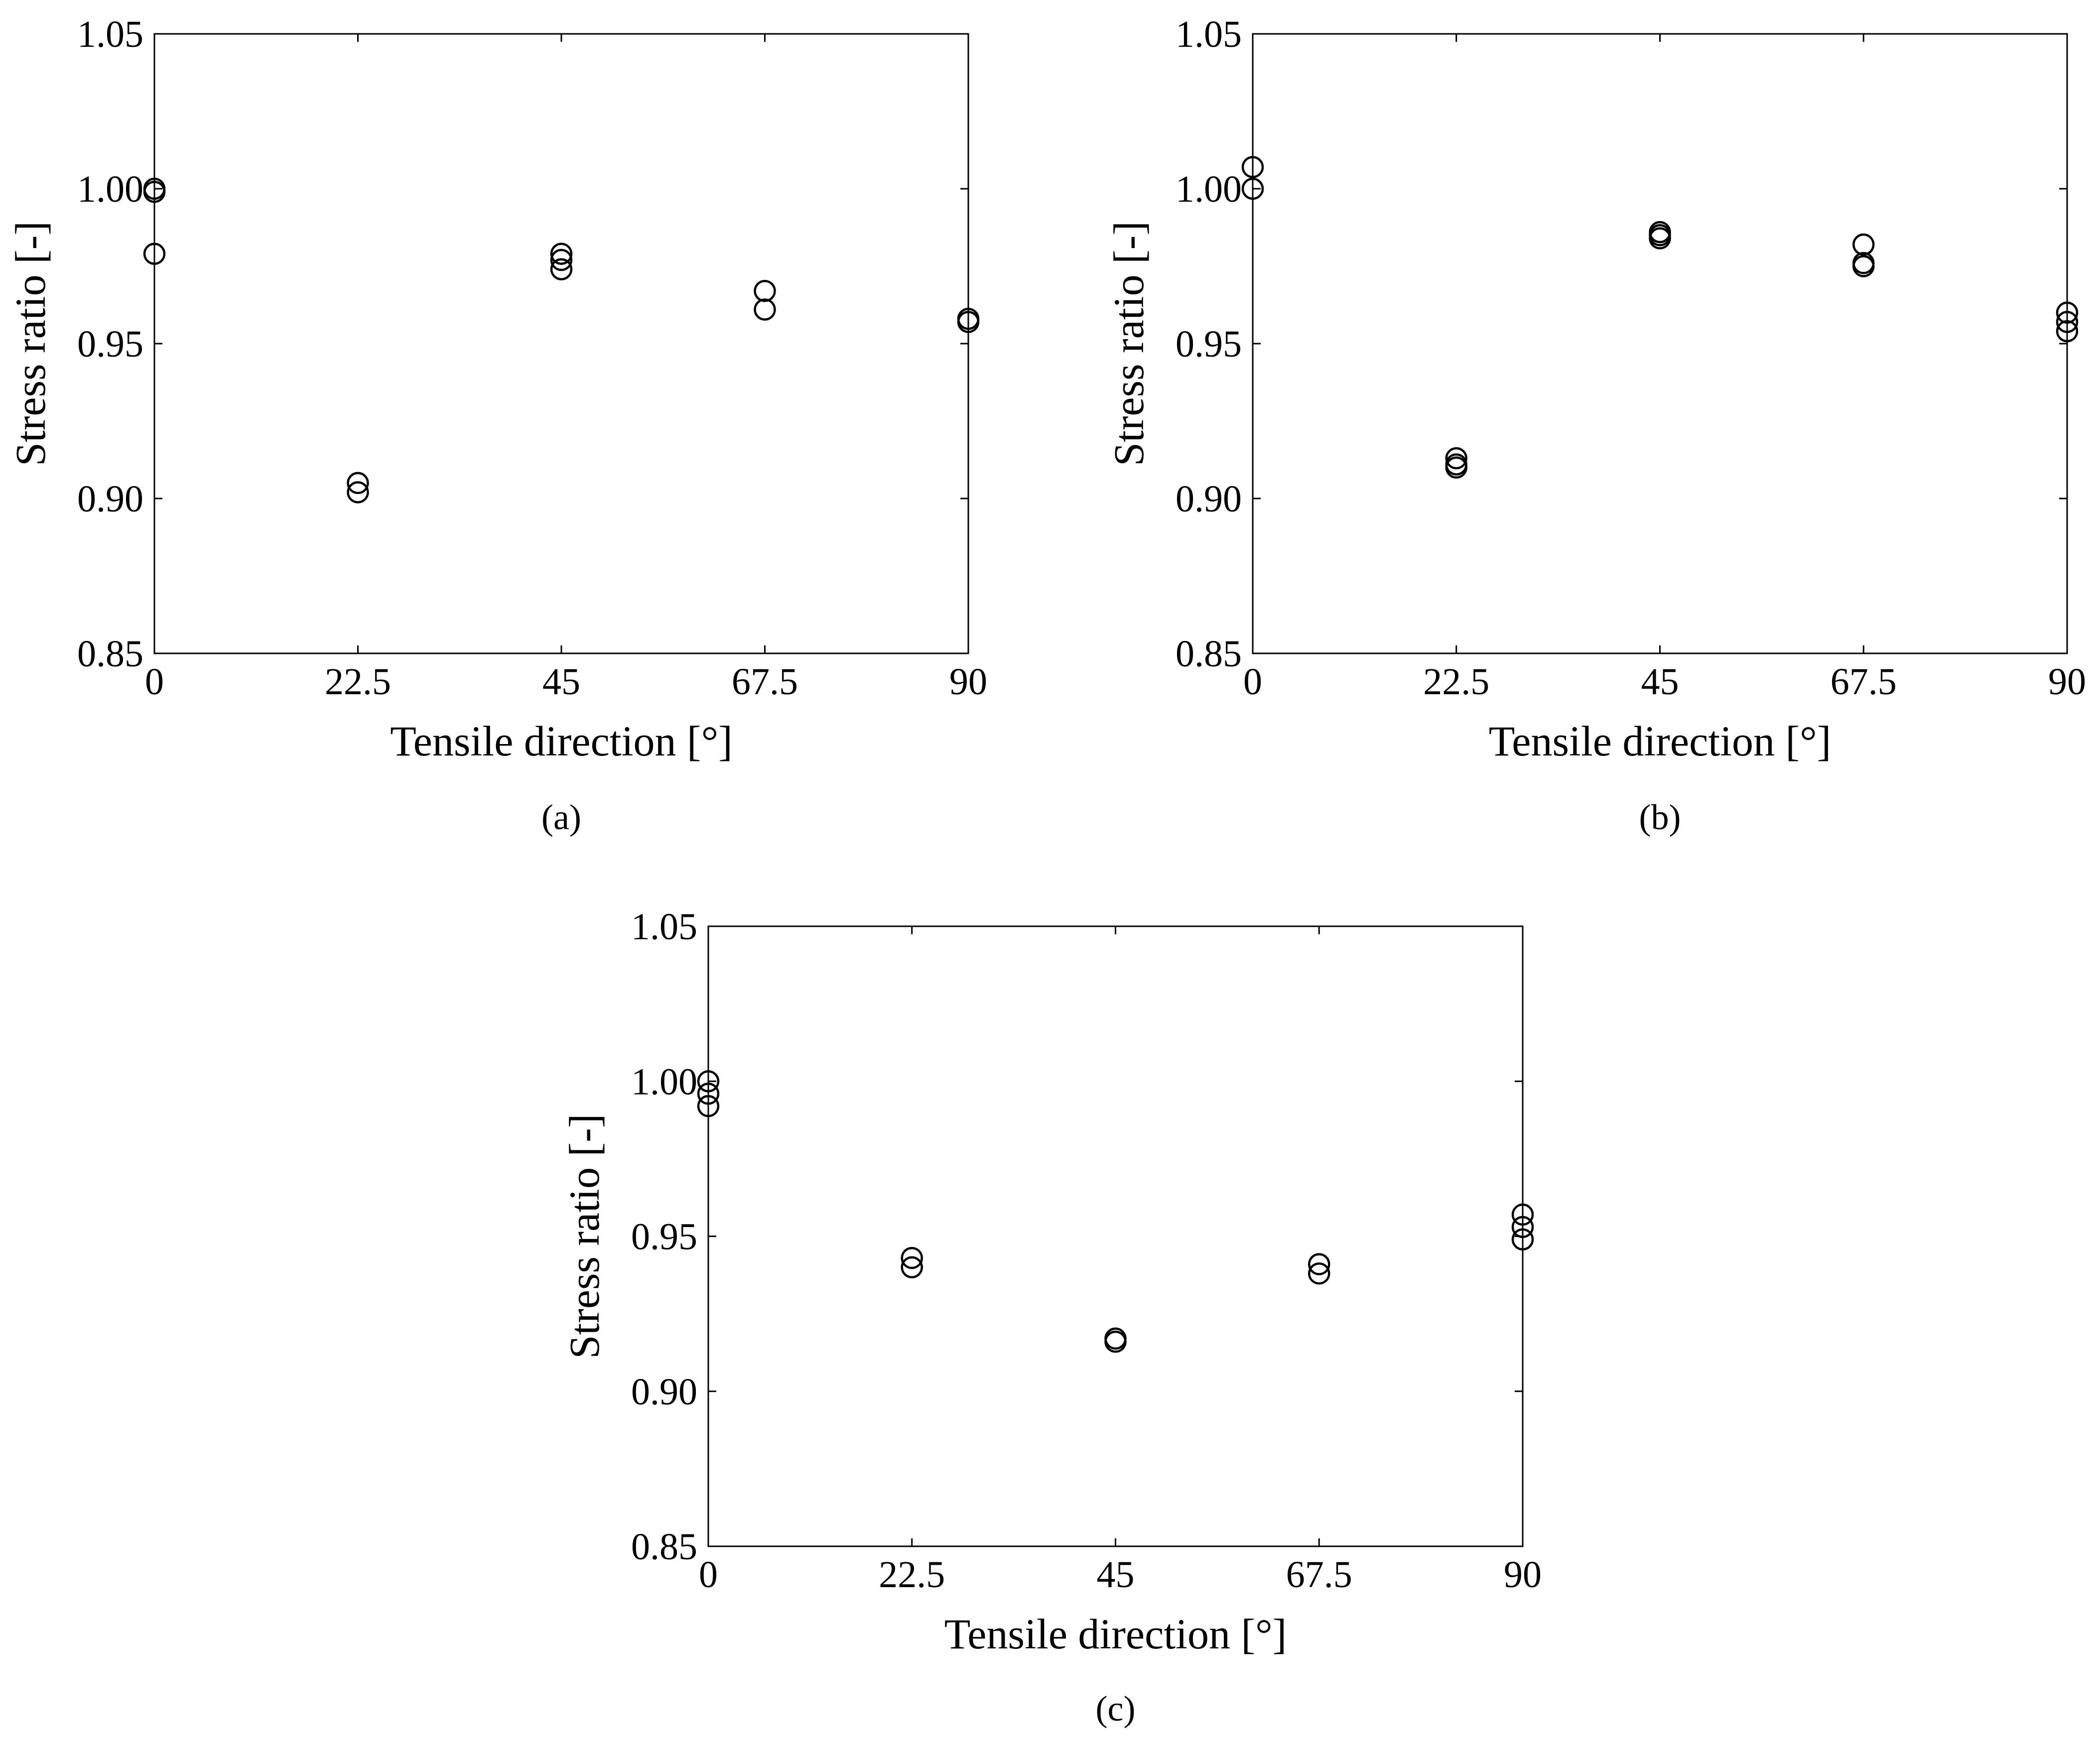 The image size is (2100, 1747). Describe the element at coordinates (1660, 817) in the screenshot. I see `panel-label: (b)` at that location.